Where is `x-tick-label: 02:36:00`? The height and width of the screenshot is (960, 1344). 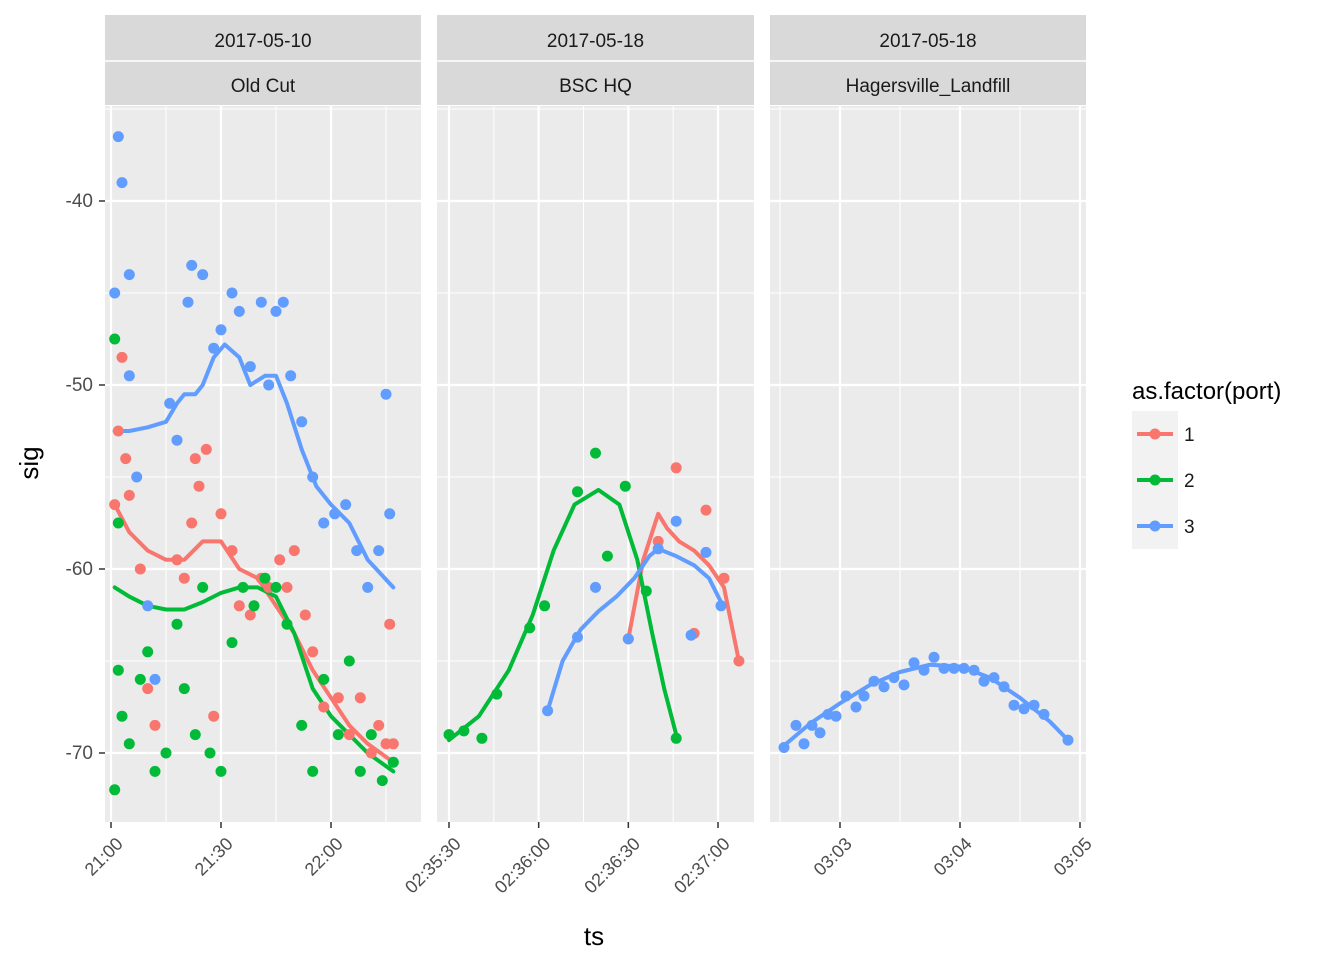
x-tick-label: 02:36:00 is located at coordinates (523, 866).